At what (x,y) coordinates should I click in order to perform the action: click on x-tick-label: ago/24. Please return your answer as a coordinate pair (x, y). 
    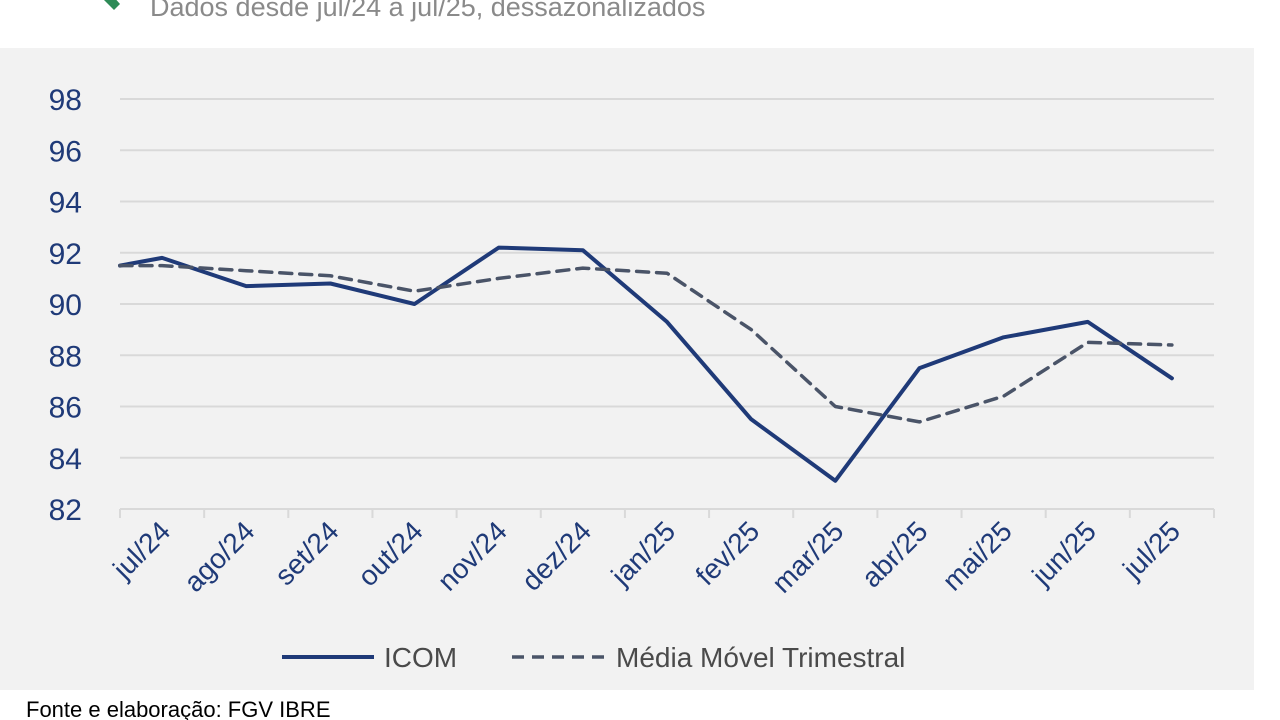
    Looking at the image, I should click on (219, 556).